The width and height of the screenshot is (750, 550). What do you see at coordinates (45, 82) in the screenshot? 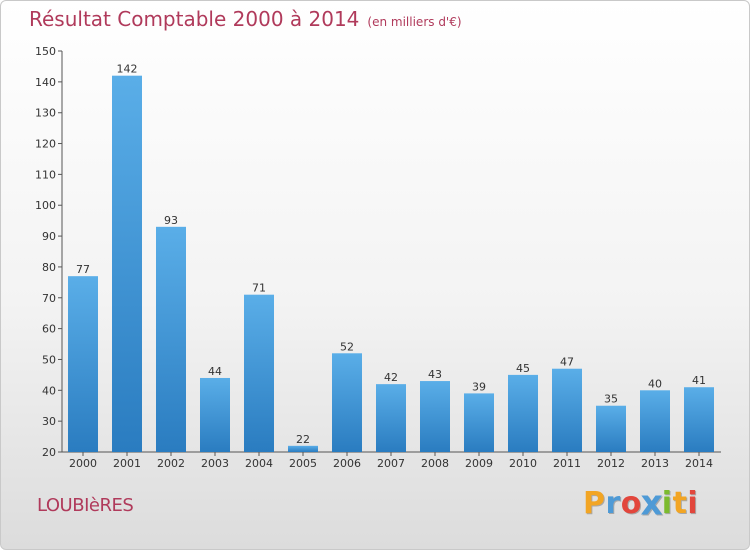
I see `y-tick-label: 140` at bounding box center [45, 82].